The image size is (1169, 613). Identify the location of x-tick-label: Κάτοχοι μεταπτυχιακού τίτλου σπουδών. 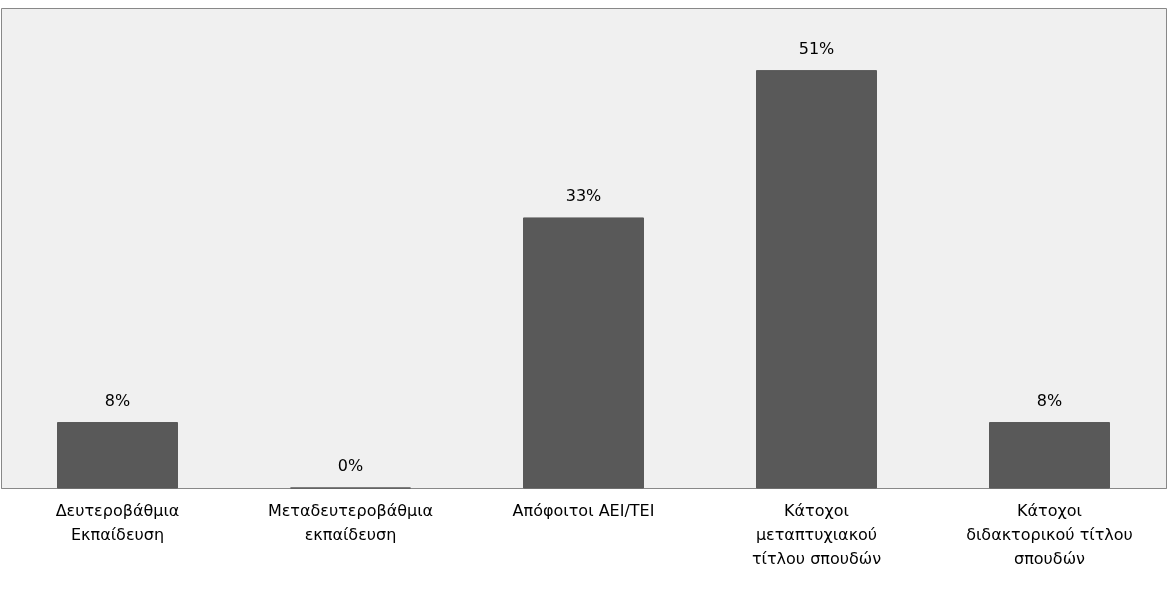
(816, 534).